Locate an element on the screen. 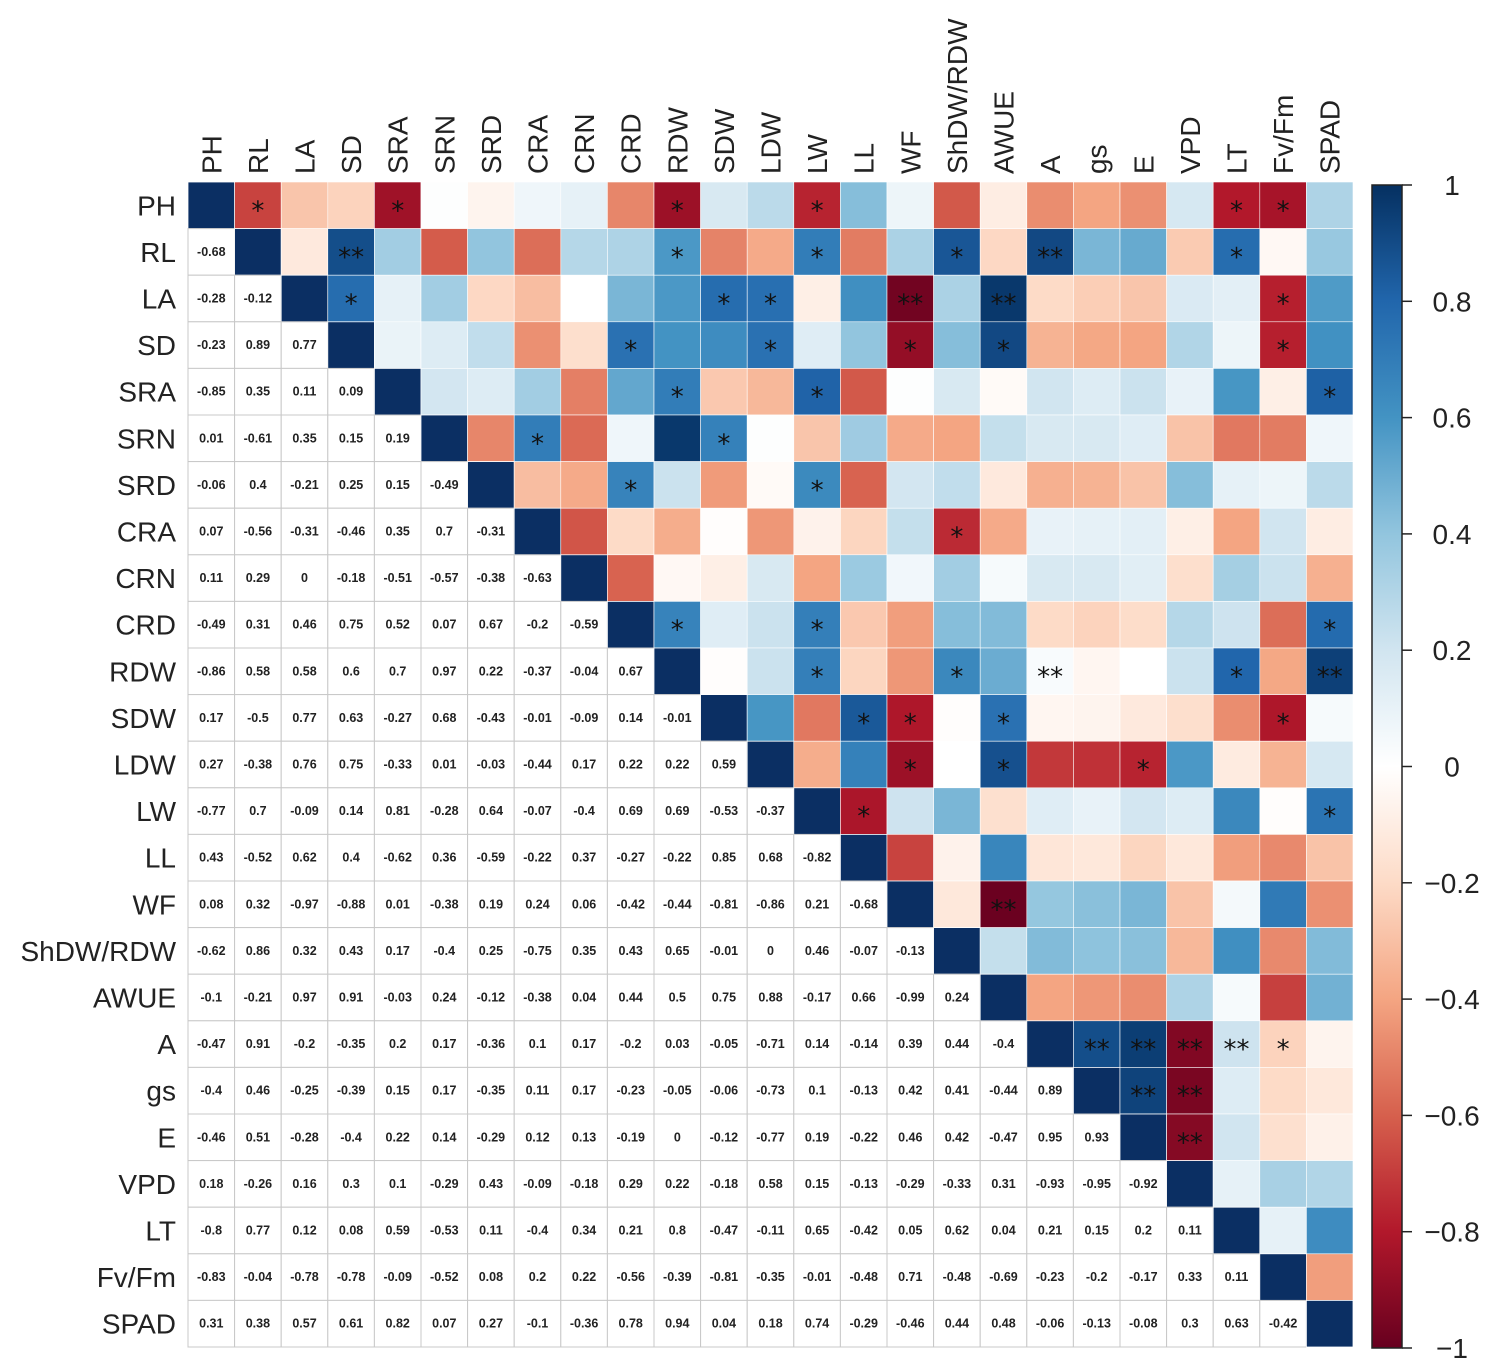 Image resolution: width=1511 pixels, height=1367 pixels. correlation-value: 0.3 is located at coordinates (1189, 1324).